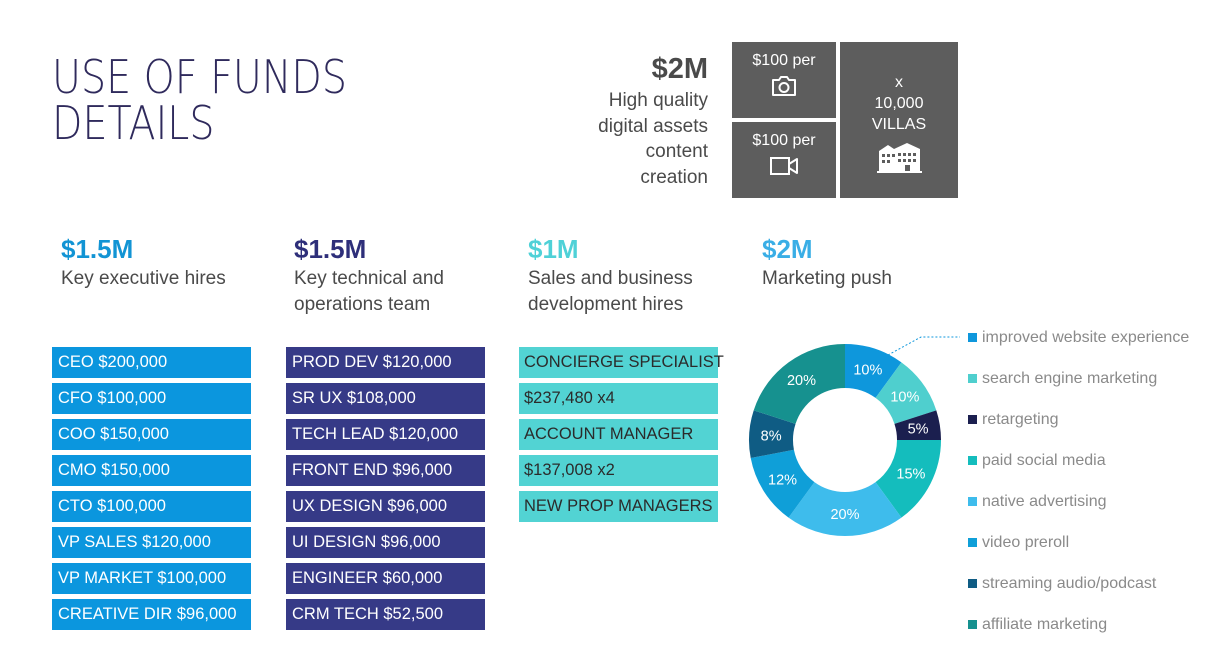 The height and width of the screenshot is (655, 1228). What do you see at coordinates (674, 177) in the screenshot?
I see `digital-assets-desc-line: creation` at bounding box center [674, 177].